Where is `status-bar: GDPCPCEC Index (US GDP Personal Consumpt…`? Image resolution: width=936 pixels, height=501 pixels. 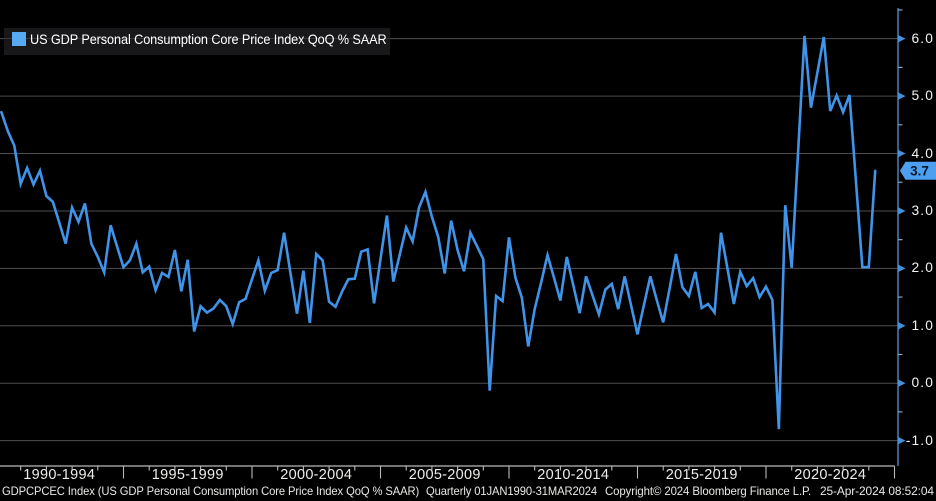 status-bar: GDPCPCEC Index (US GDP Personal Consumpt… is located at coordinates (468, 492).